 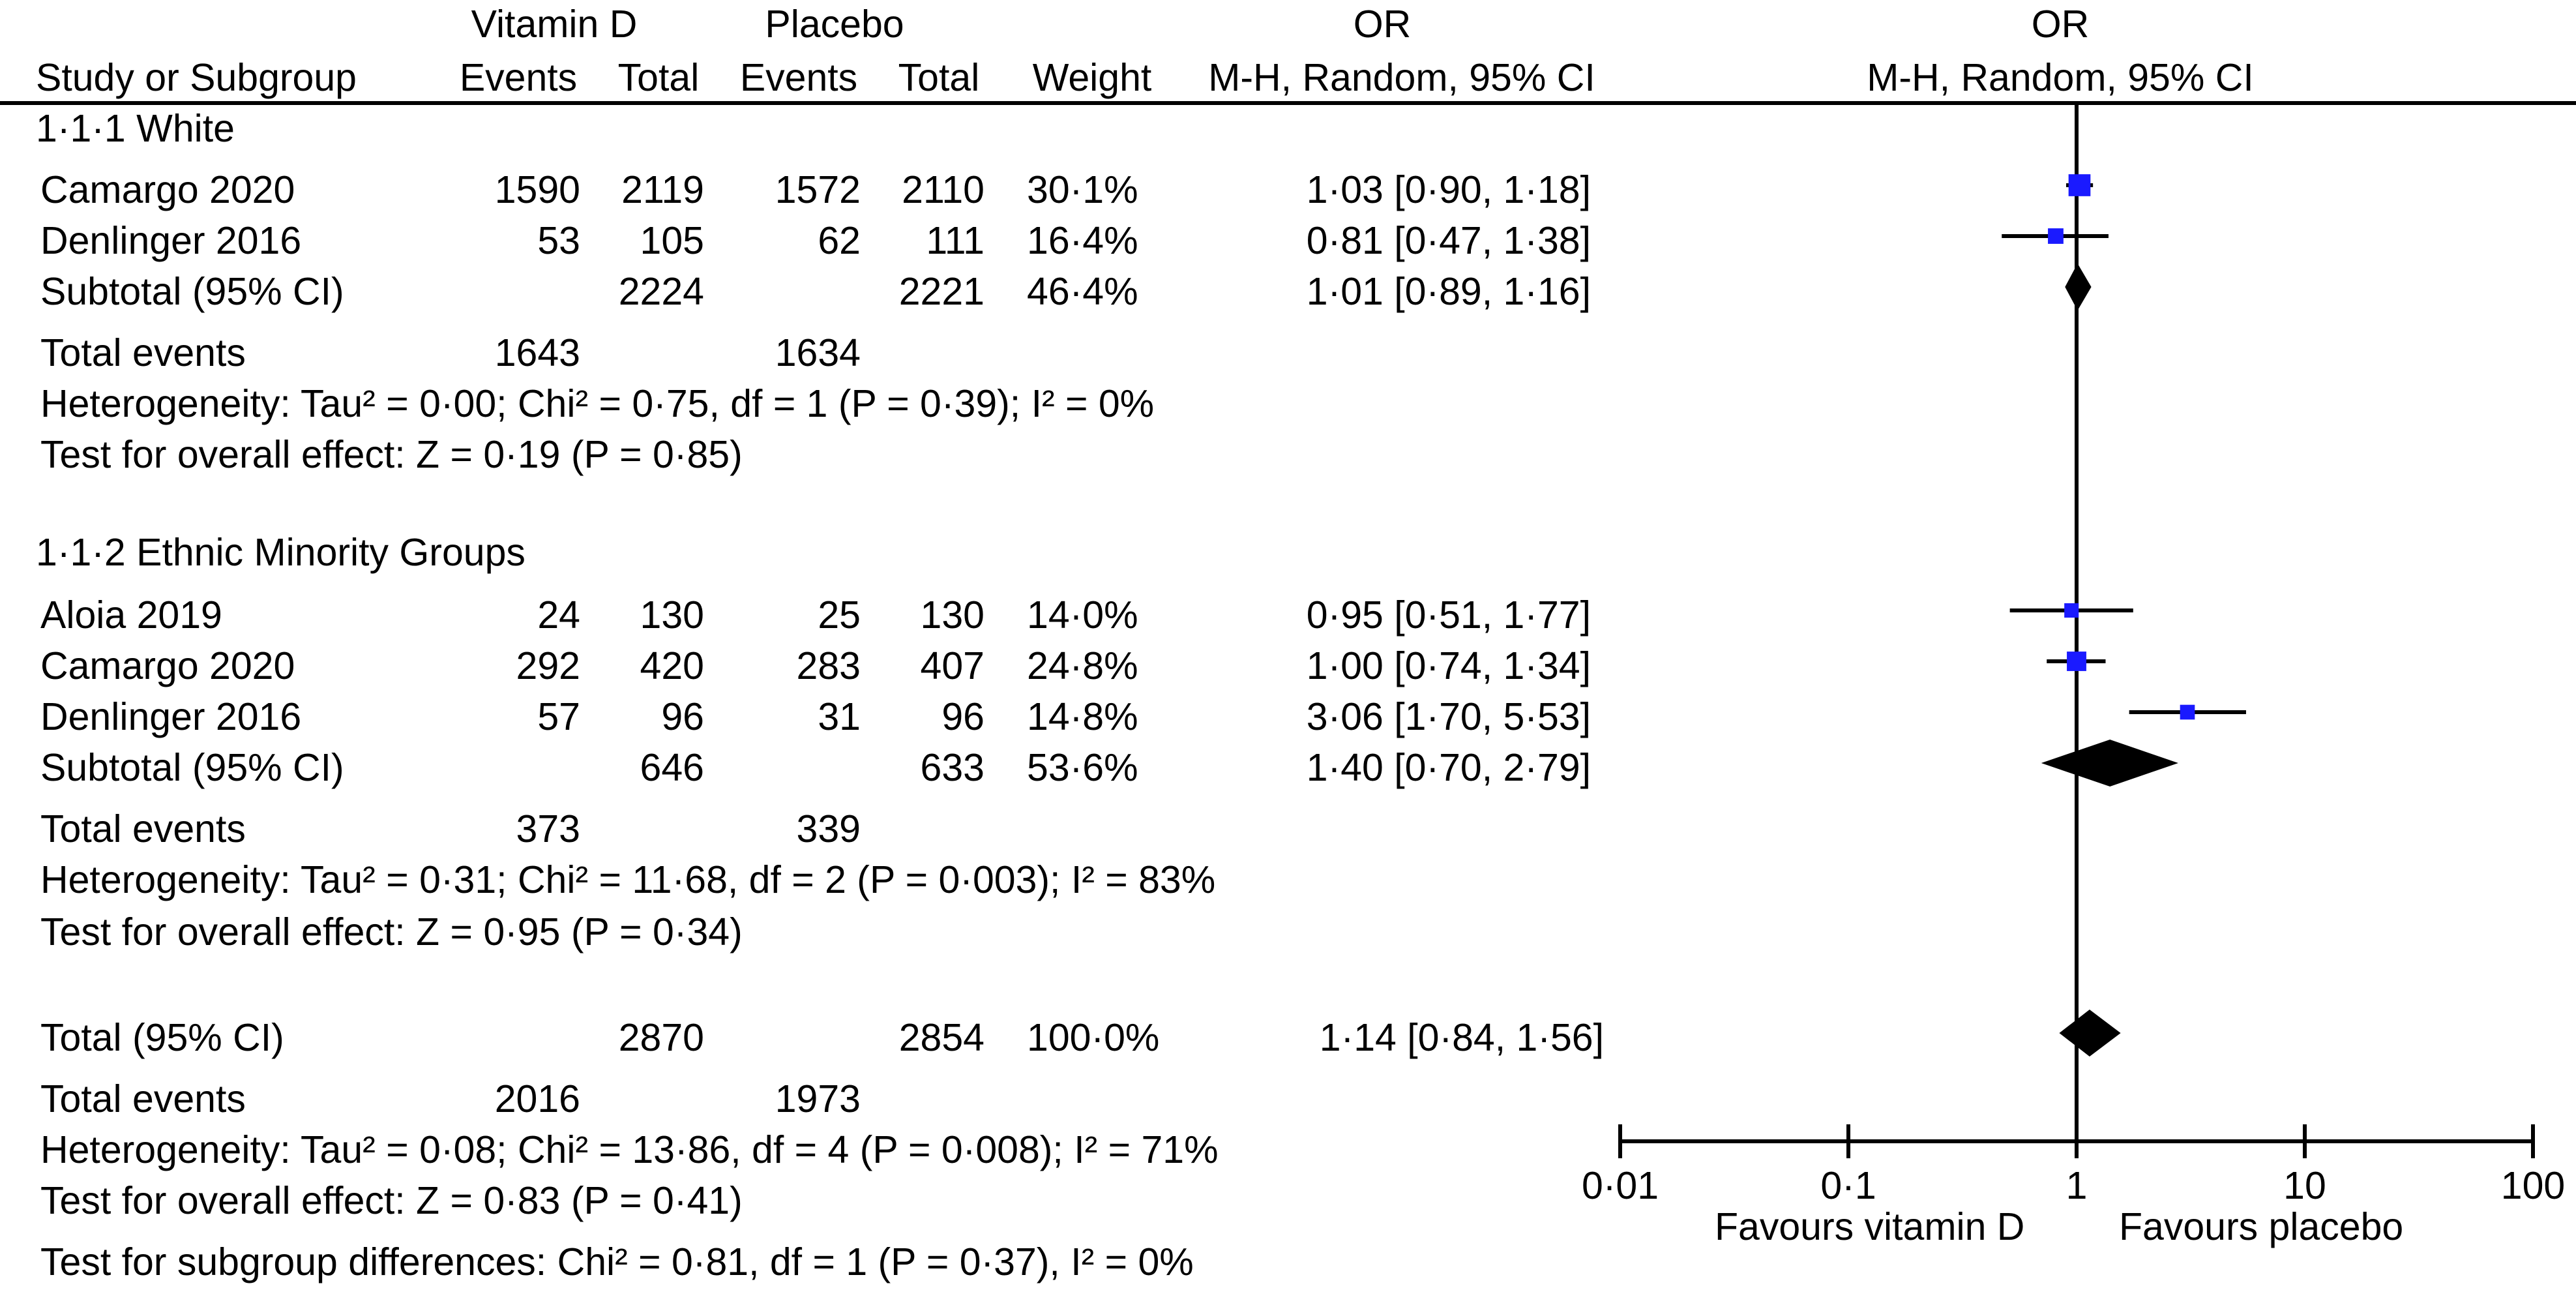 I want to click on total2-value: 2110, so click(x=943, y=189).